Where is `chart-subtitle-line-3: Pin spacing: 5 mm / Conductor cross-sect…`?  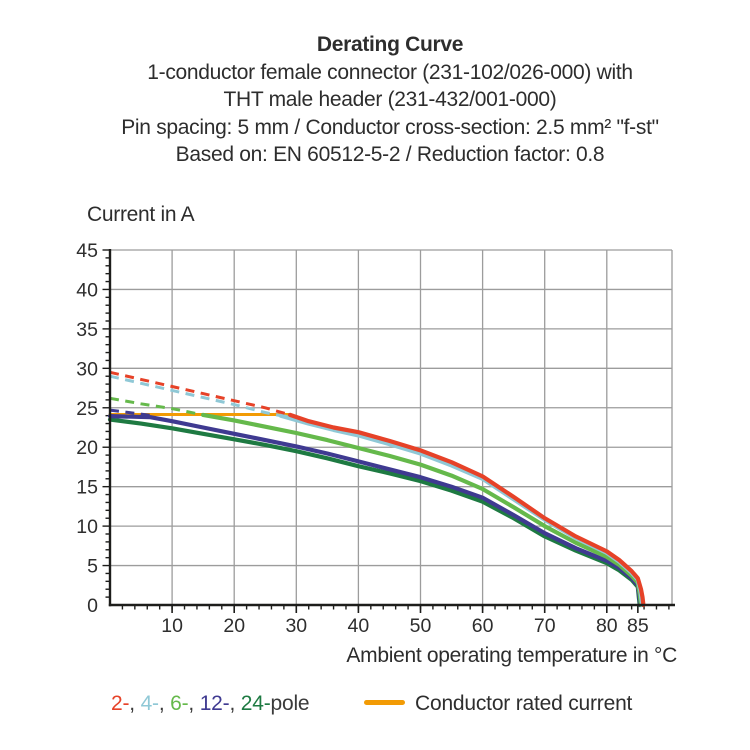
chart-subtitle-line-3: Pin spacing: 5 mm / Conductor cross-sect… is located at coordinates (390, 127).